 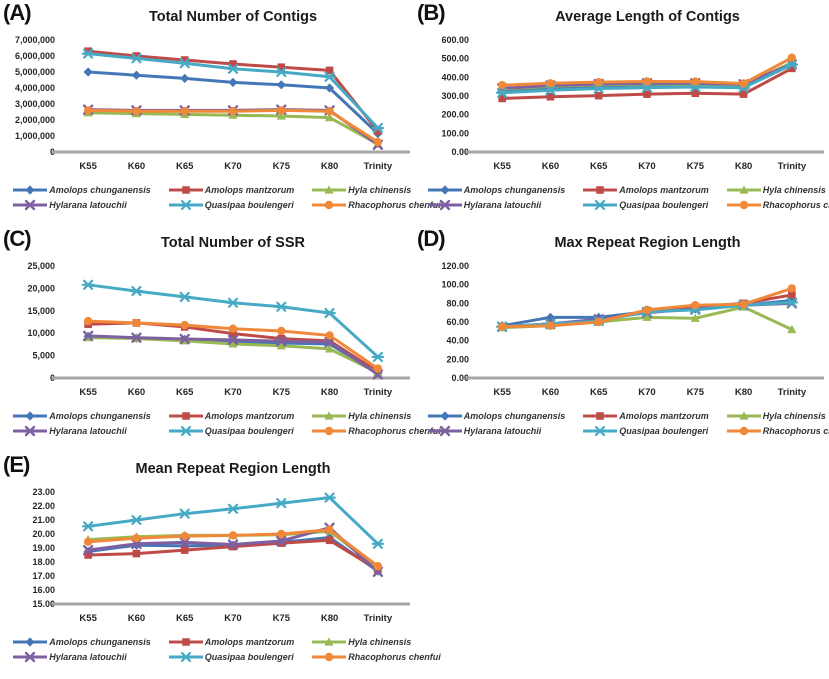 What do you see at coordinates (646, 416) in the screenshot?
I see `legend-item: Amolops mantzorum` at bounding box center [646, 416].